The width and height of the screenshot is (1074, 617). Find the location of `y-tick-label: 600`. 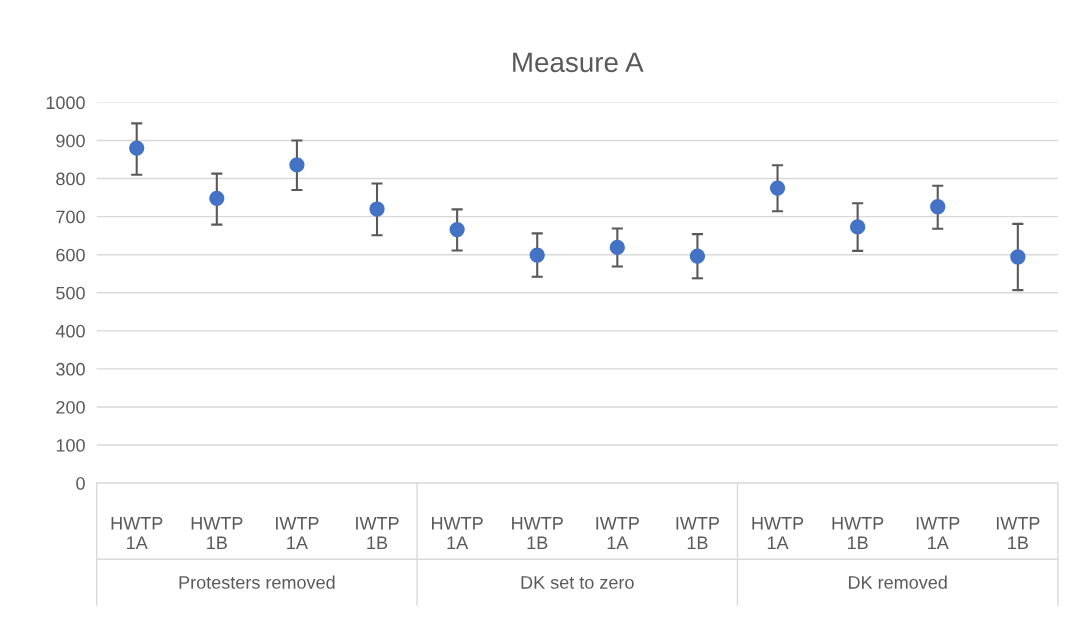

y-tick-label: 600 is located at coordinates (70, 255).